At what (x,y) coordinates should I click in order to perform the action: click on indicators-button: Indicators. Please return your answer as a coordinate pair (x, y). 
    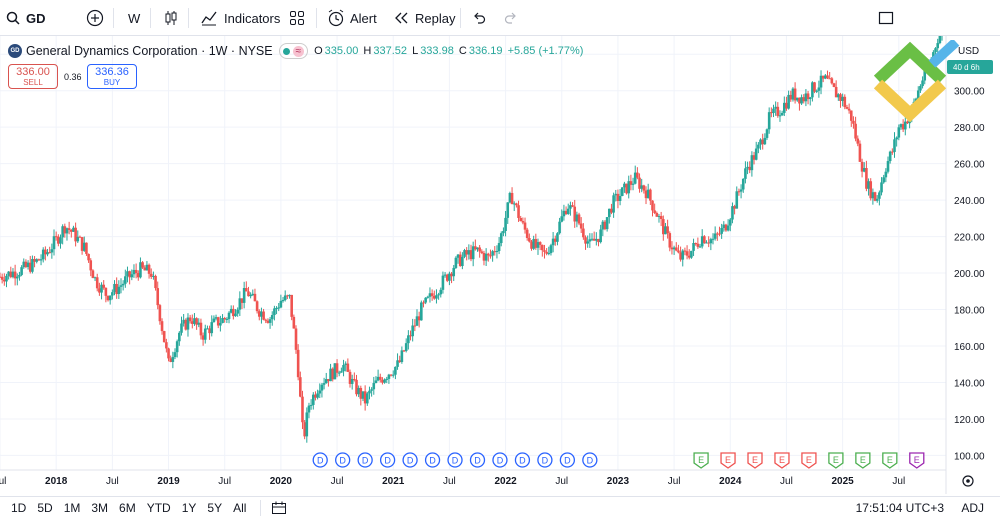
    Looking at the image, I should click on (240, 18).